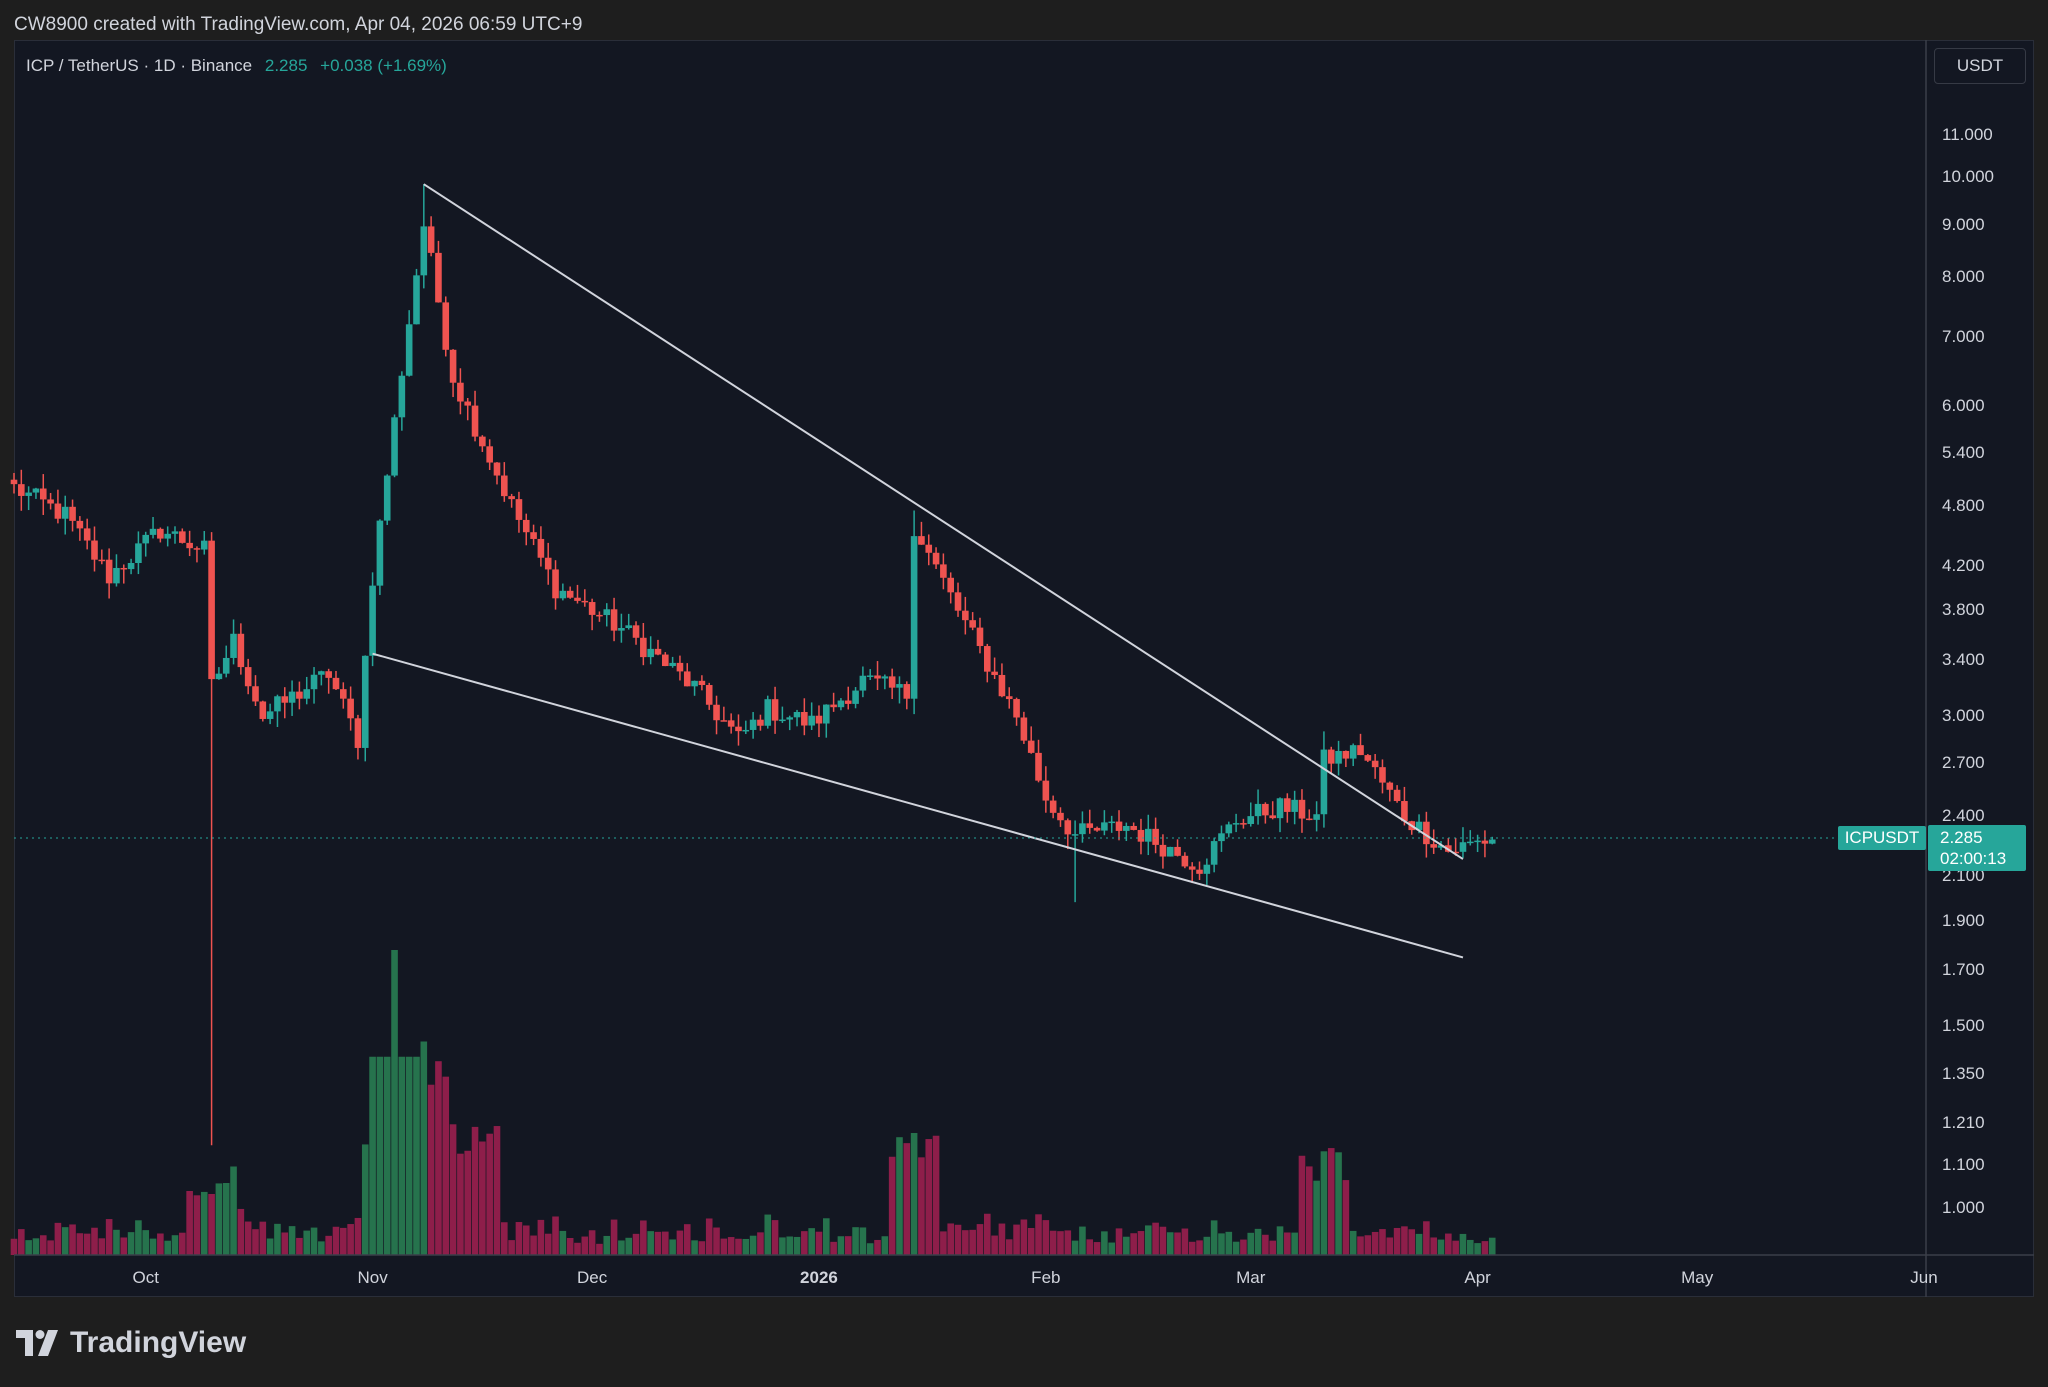 This screenshot has height=1387, width=2048. Describe the element at coordinates (1967, 134) in the screenshot. I see `price-tick-label: 11.000` at that location.